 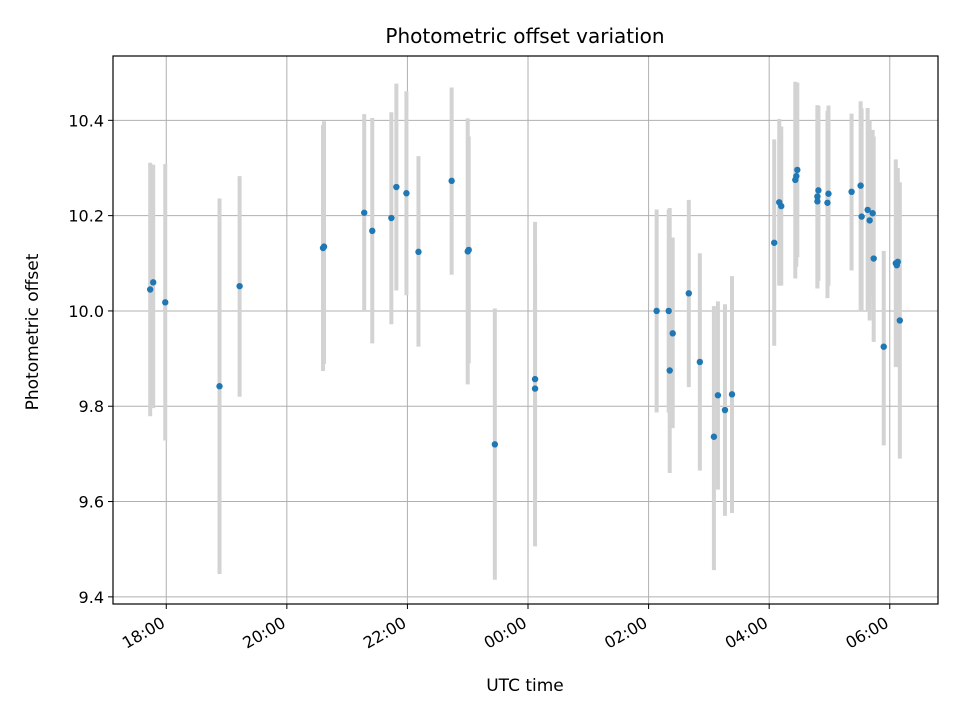 What do you see at coordinates (524, 36) in the screenshot?
I see `chart-title: Photometric offset variation` at bounding box center [524, 36].